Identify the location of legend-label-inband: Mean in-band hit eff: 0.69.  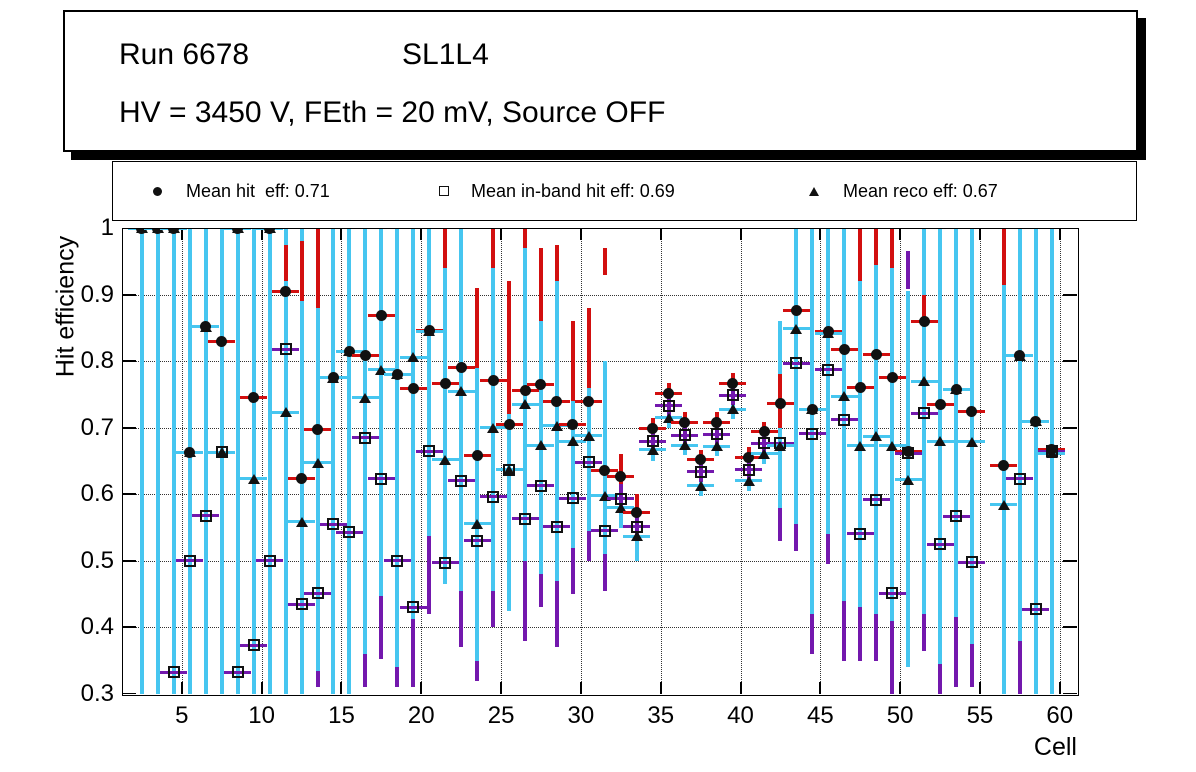
(573, 190).